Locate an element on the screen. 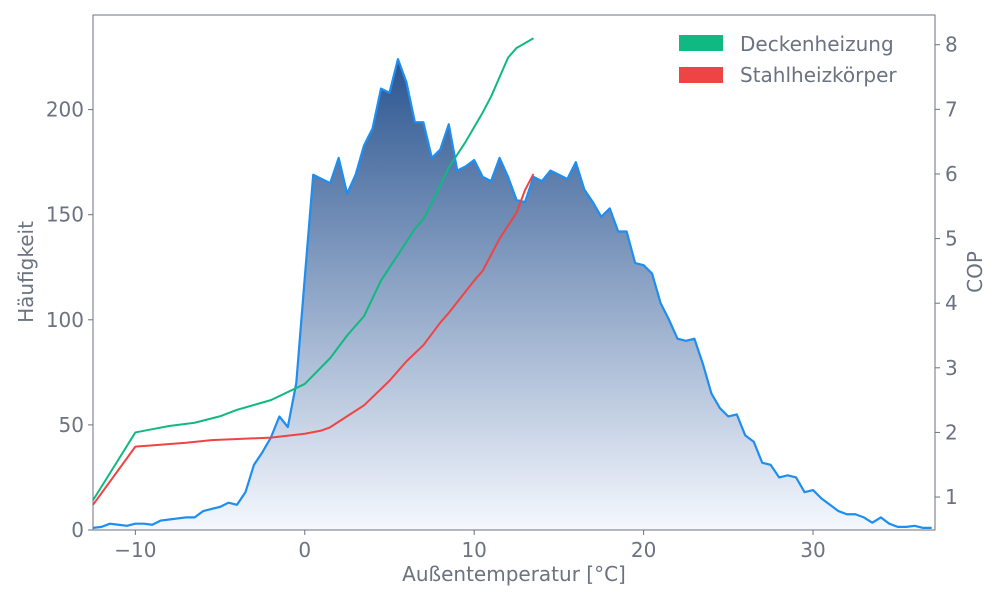  y-tick-label: 100 is located at coordinates (65, 320).